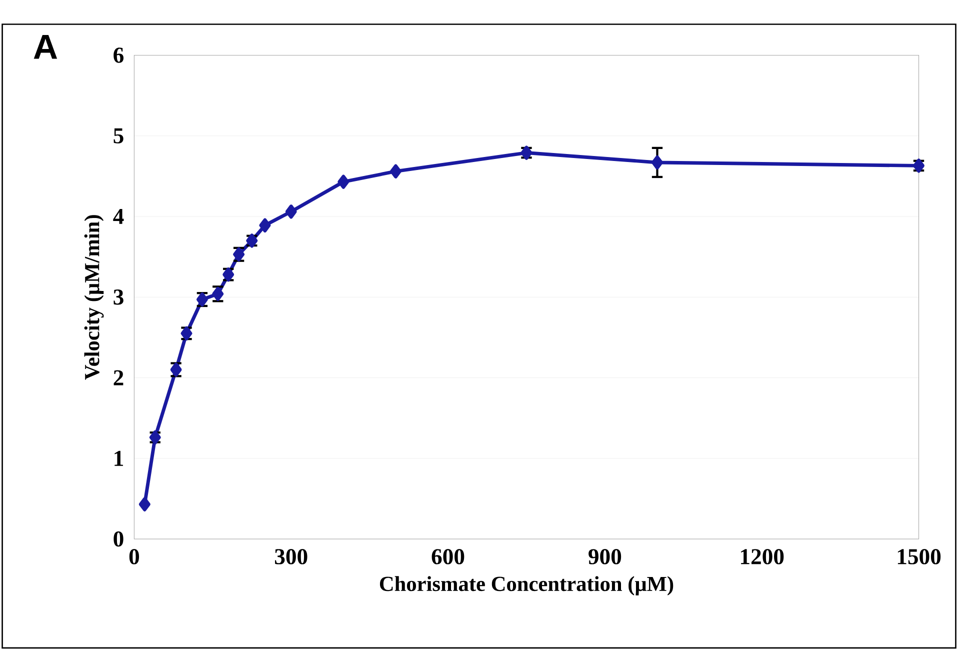  I want to click on x-tick-label: 1200, so click(762, 556).